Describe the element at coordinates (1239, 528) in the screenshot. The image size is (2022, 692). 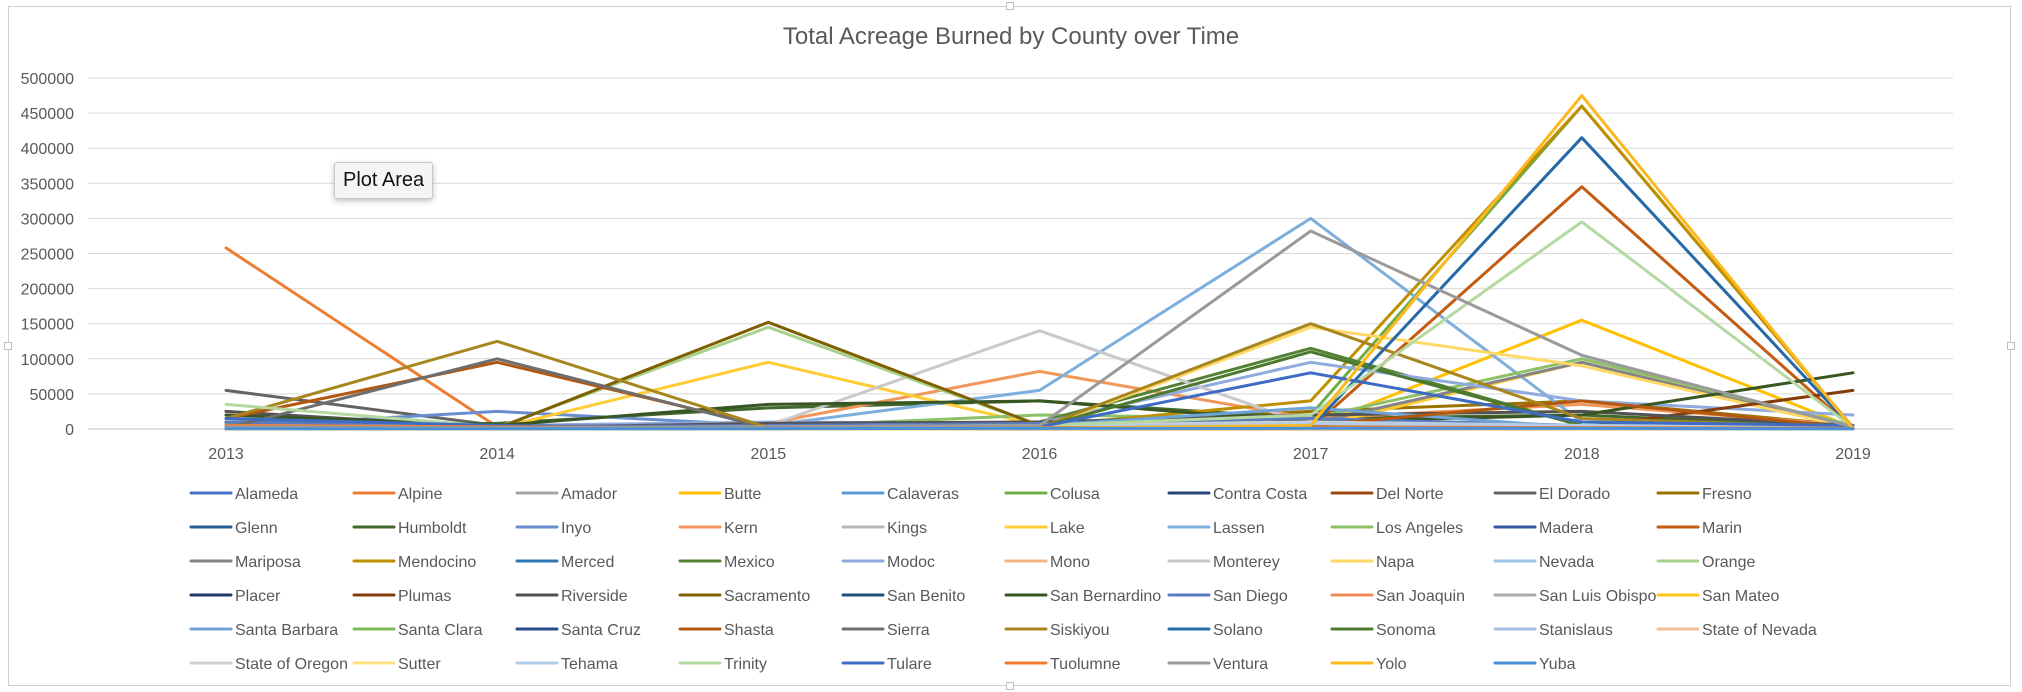
I see `legend-label: Lassen` at that location.